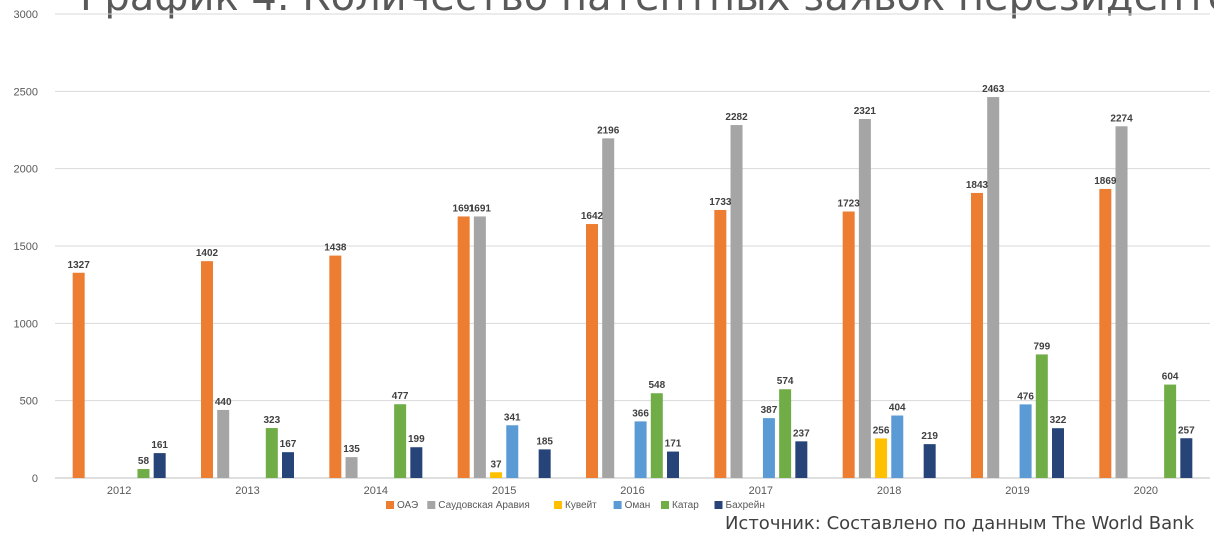 Image resolution: width=1214 pixels, height=538 pixels. I want to click on data-label: 387, so click(769, 410).